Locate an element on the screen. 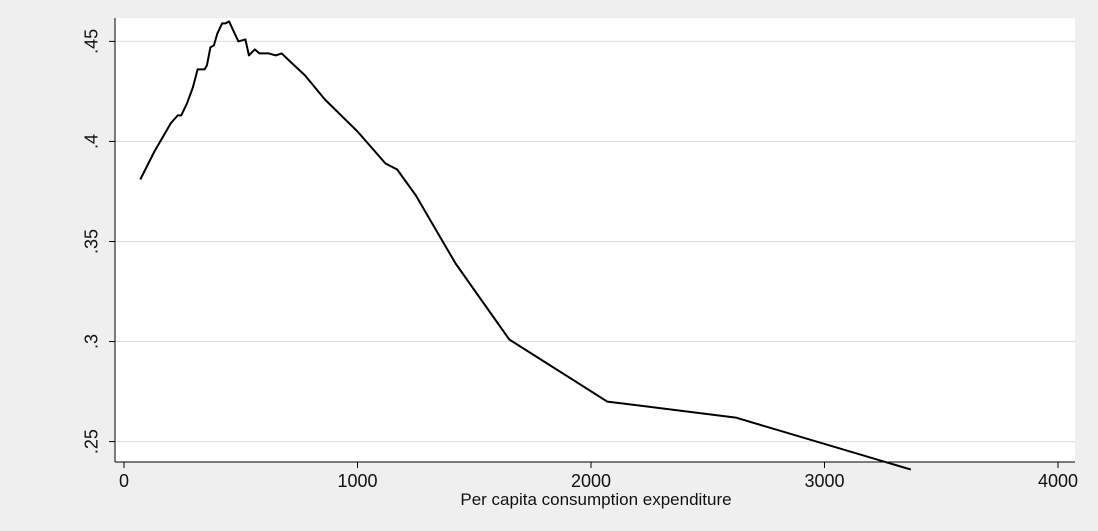  x-tick-label-3: 3000 is located at coordinates (824, 481).